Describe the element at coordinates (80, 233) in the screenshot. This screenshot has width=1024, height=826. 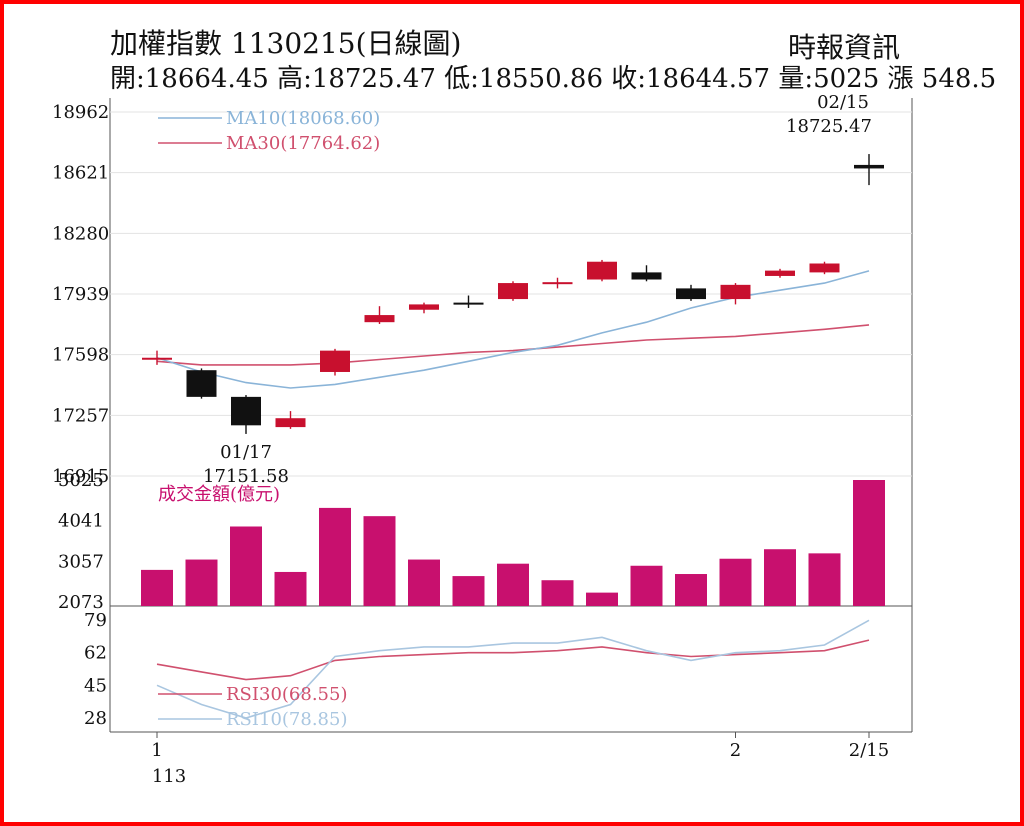
I see `price-tick-label: 18280` at that location.